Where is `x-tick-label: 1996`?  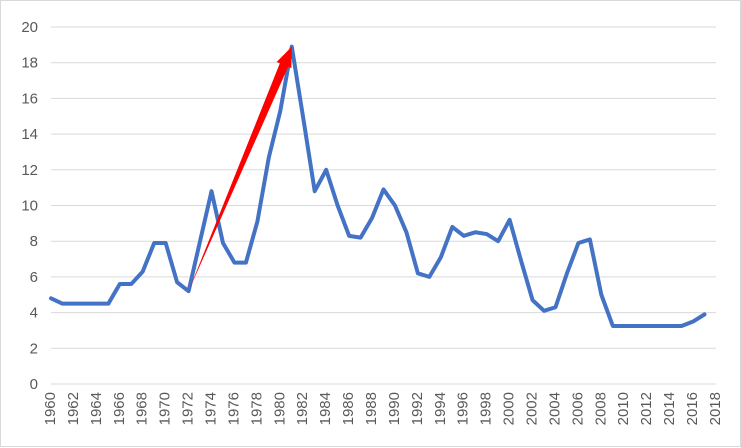
x-tick-label: 1996 is located at coordinates (463, 408).